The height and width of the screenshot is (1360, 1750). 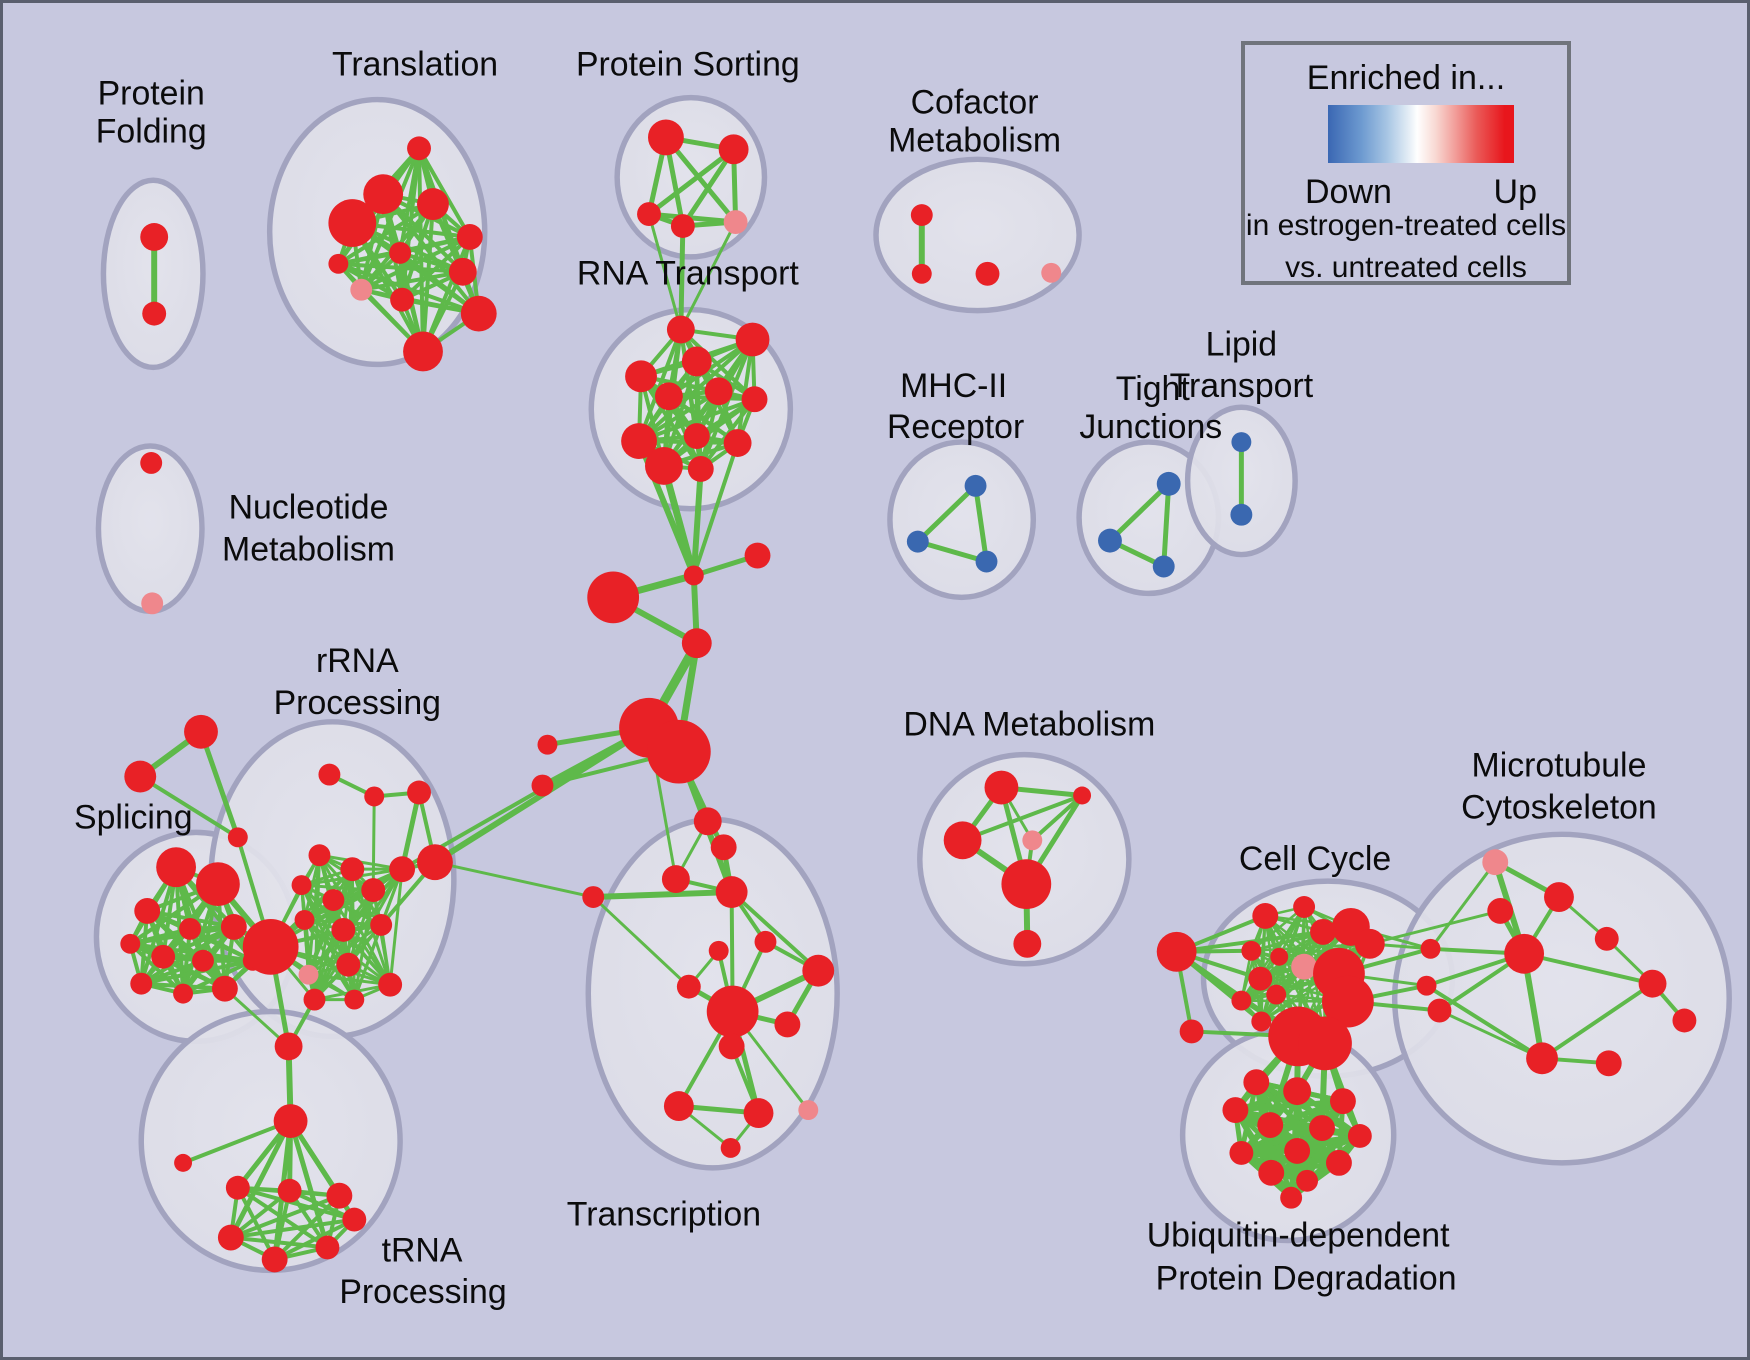 What do you see at coordinates (374, 796) in the screenshot?
I see `gene-set-node-q1` at bounding box center [374, 796].